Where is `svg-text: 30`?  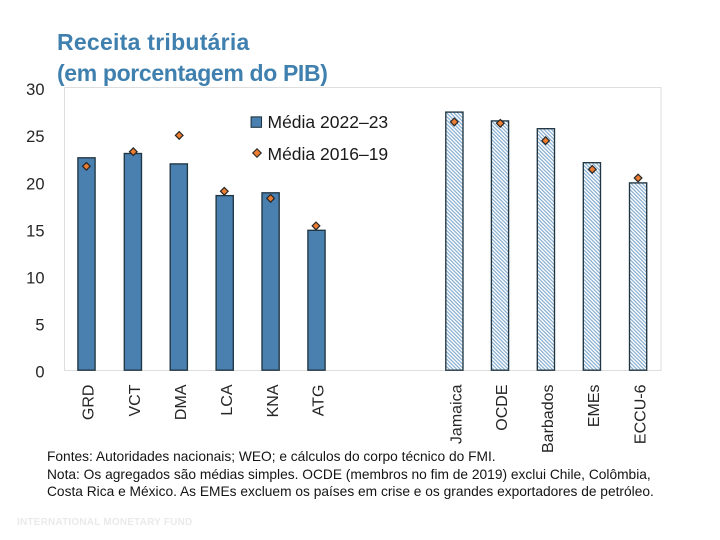
svg-text: 30 is located at coordinates (35, 90).